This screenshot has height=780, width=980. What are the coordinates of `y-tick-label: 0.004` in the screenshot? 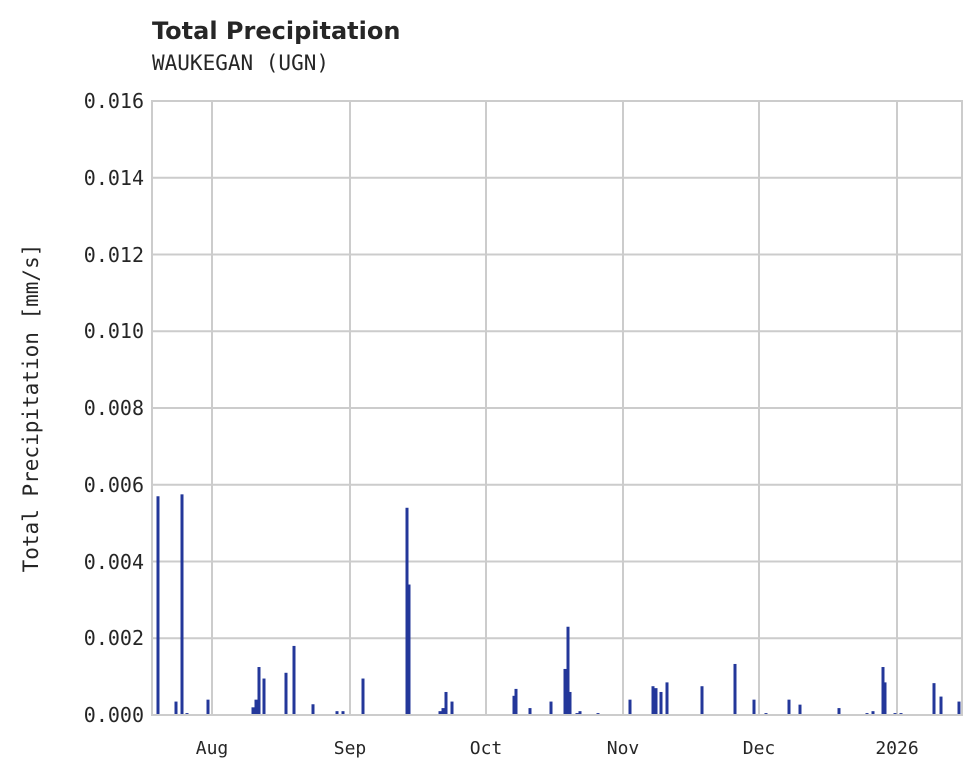 It's located at (113, 561).